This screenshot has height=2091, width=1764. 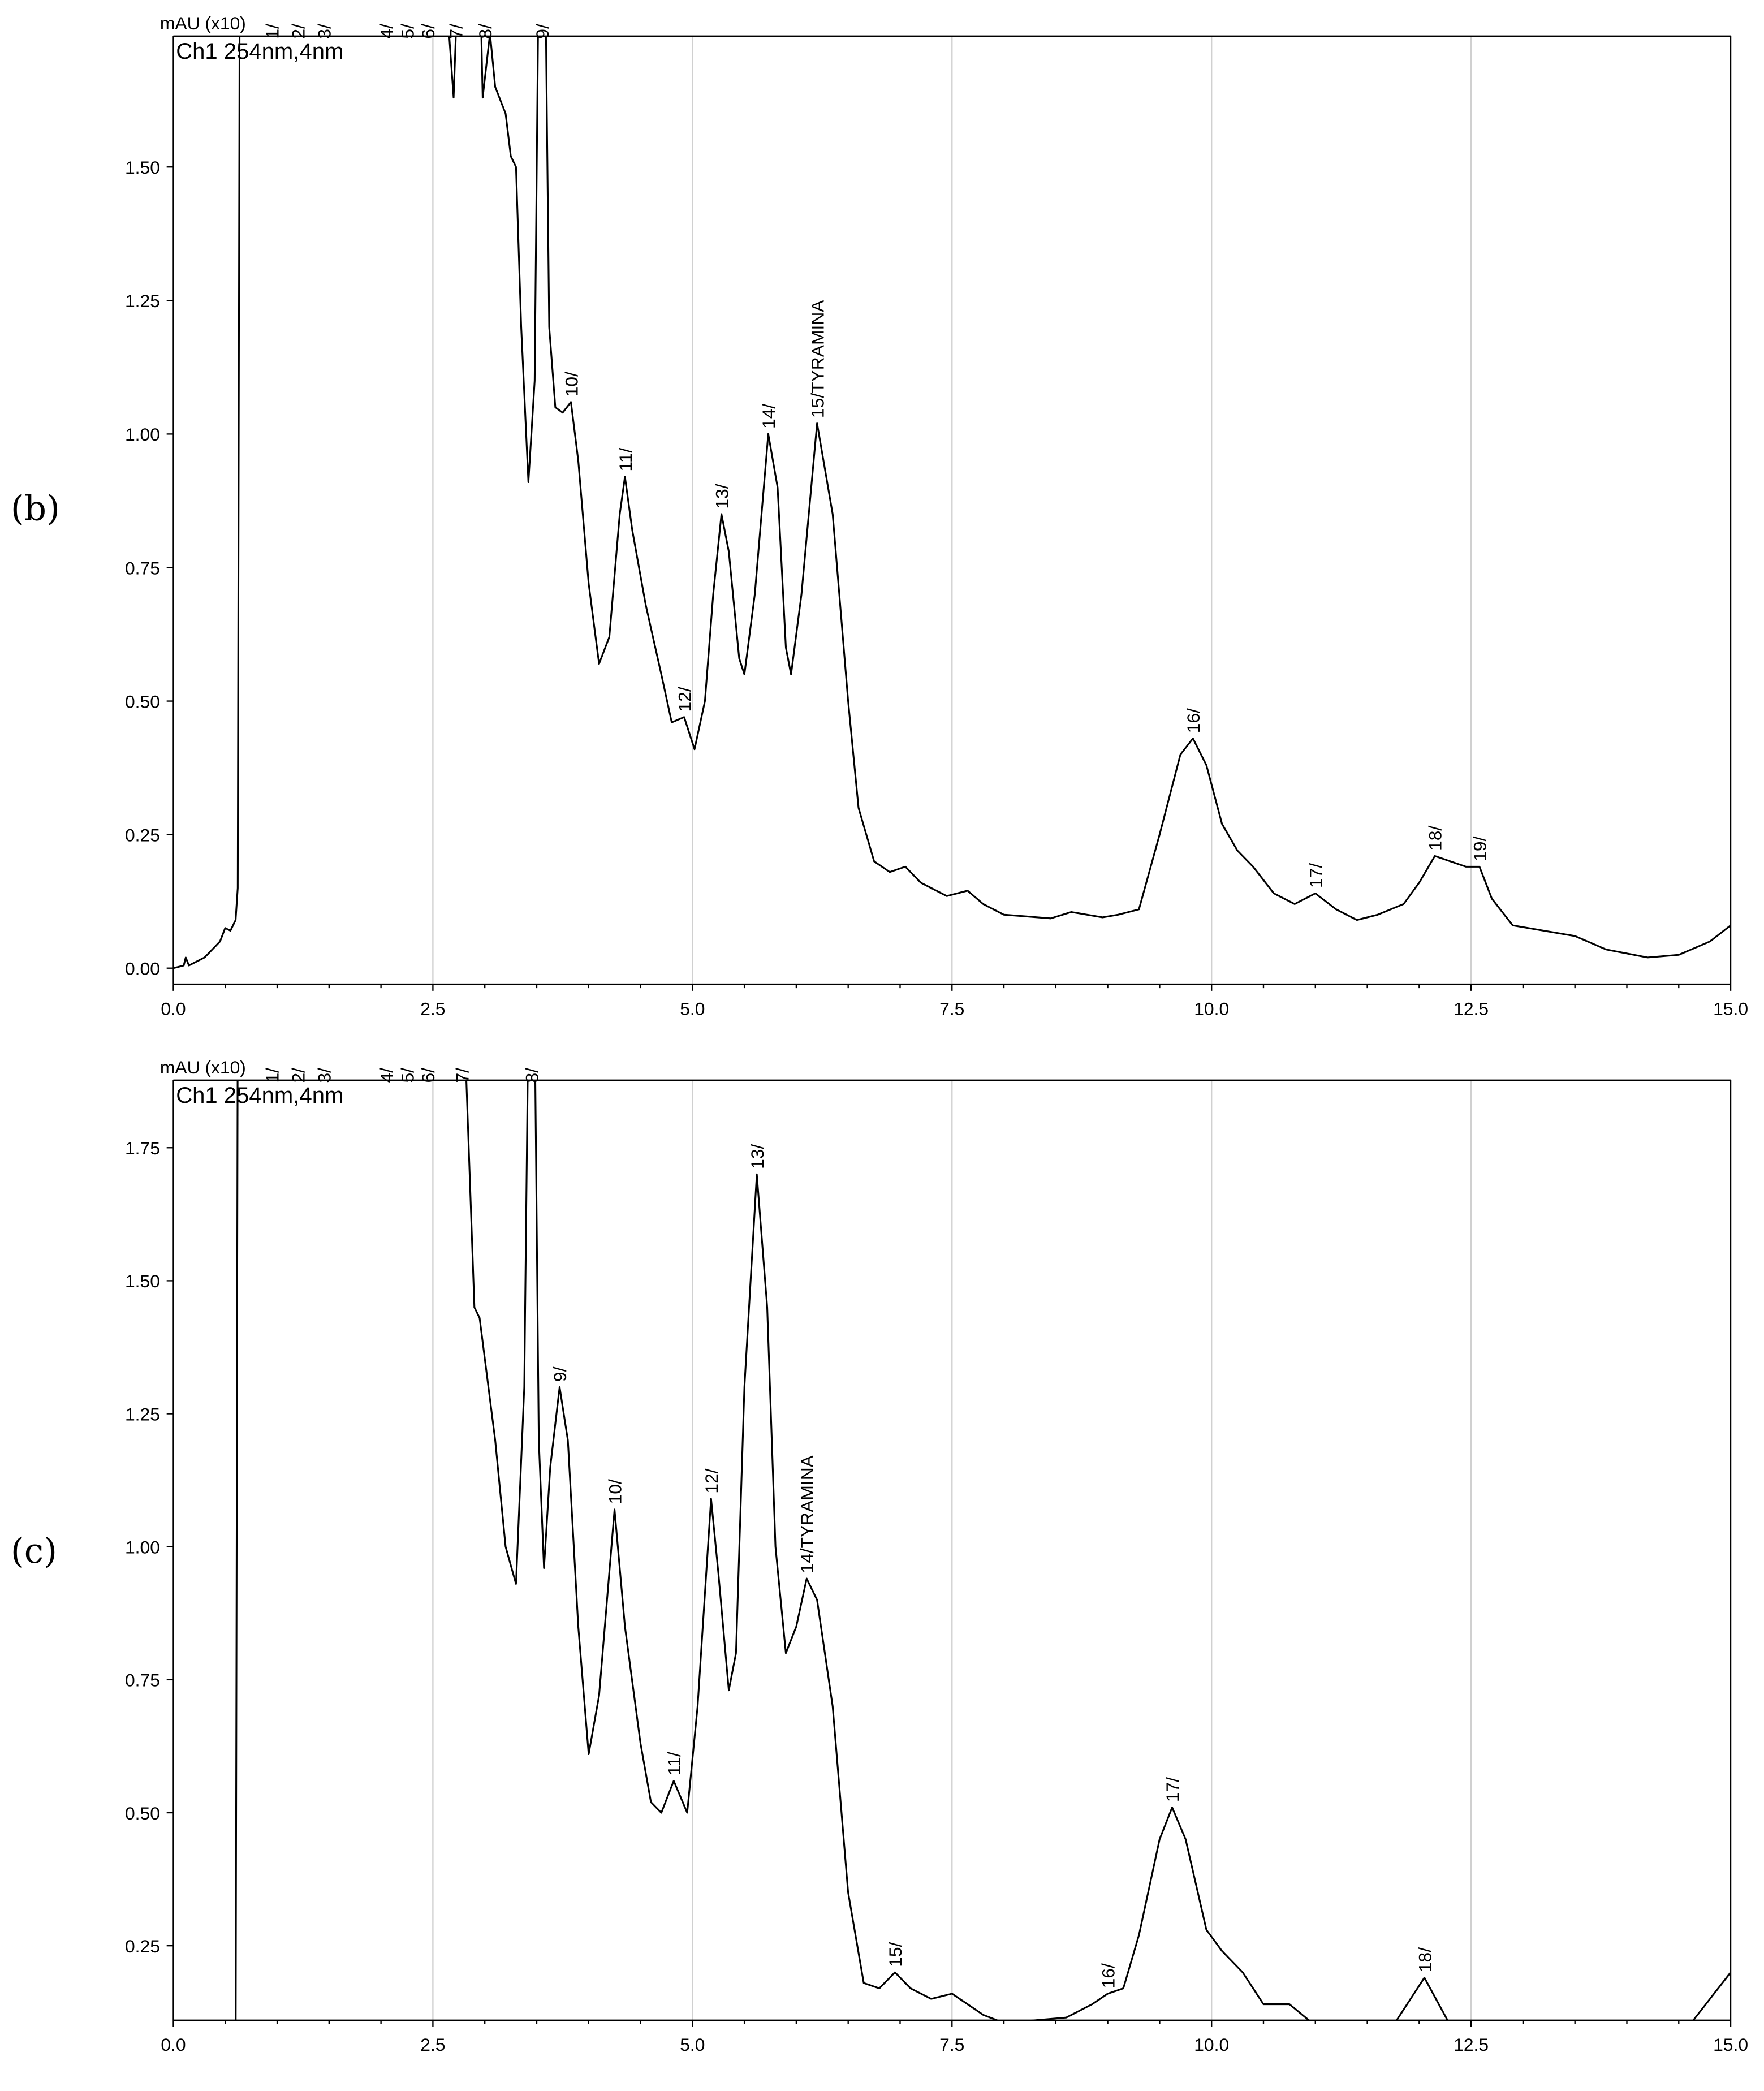 I want to click on panel-label: (c), so click(x=34, y=1551).